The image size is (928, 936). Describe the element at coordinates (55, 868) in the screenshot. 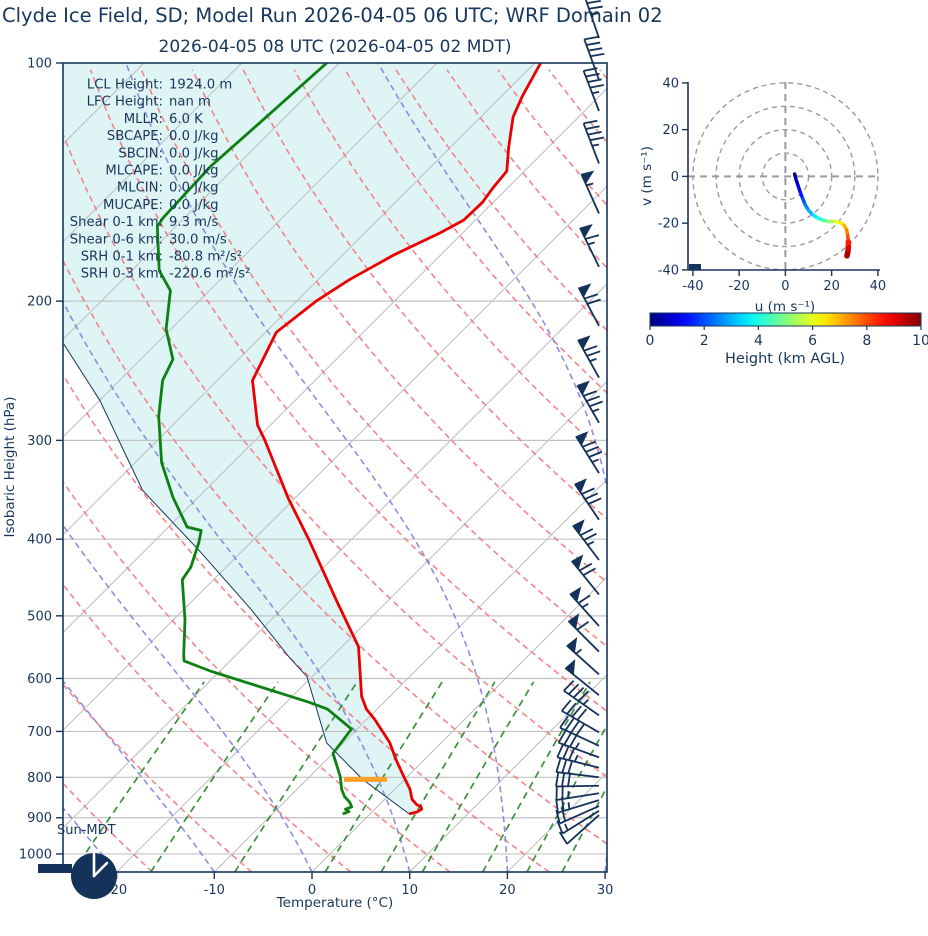

I see `clock-band-mark` at that location.